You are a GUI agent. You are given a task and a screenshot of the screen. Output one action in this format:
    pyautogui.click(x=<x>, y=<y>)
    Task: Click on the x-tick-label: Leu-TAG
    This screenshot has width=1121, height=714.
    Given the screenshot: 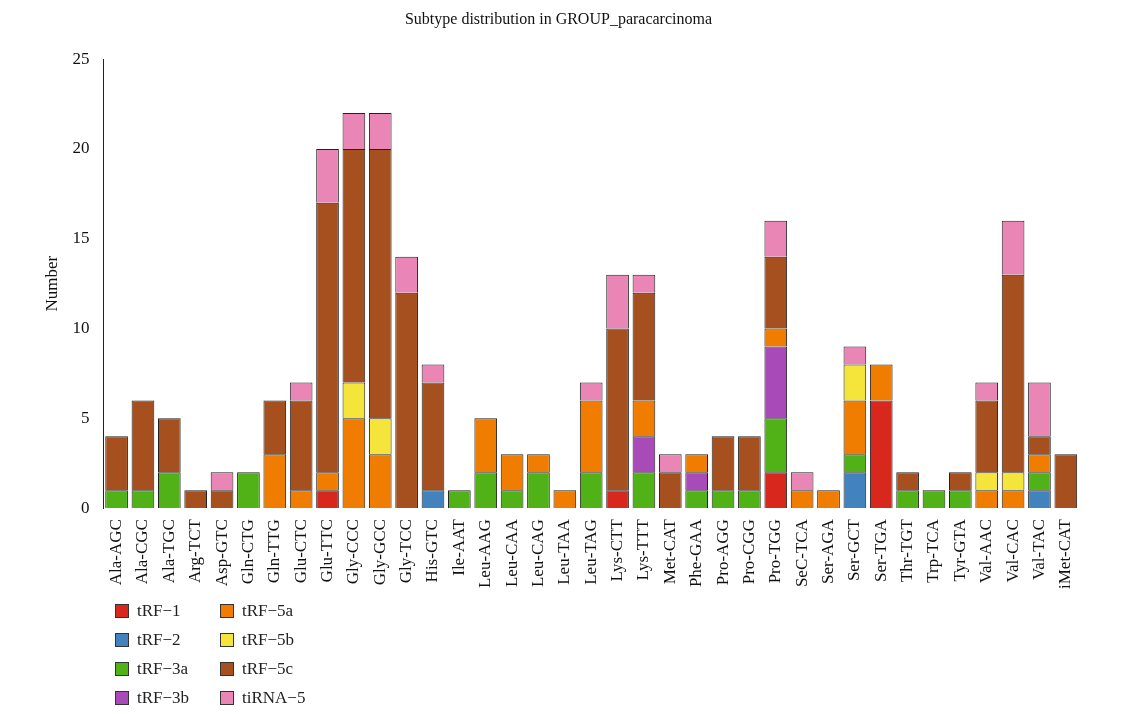 What is the action you would take?
    pyautogui.click(x=590, y=552)
    